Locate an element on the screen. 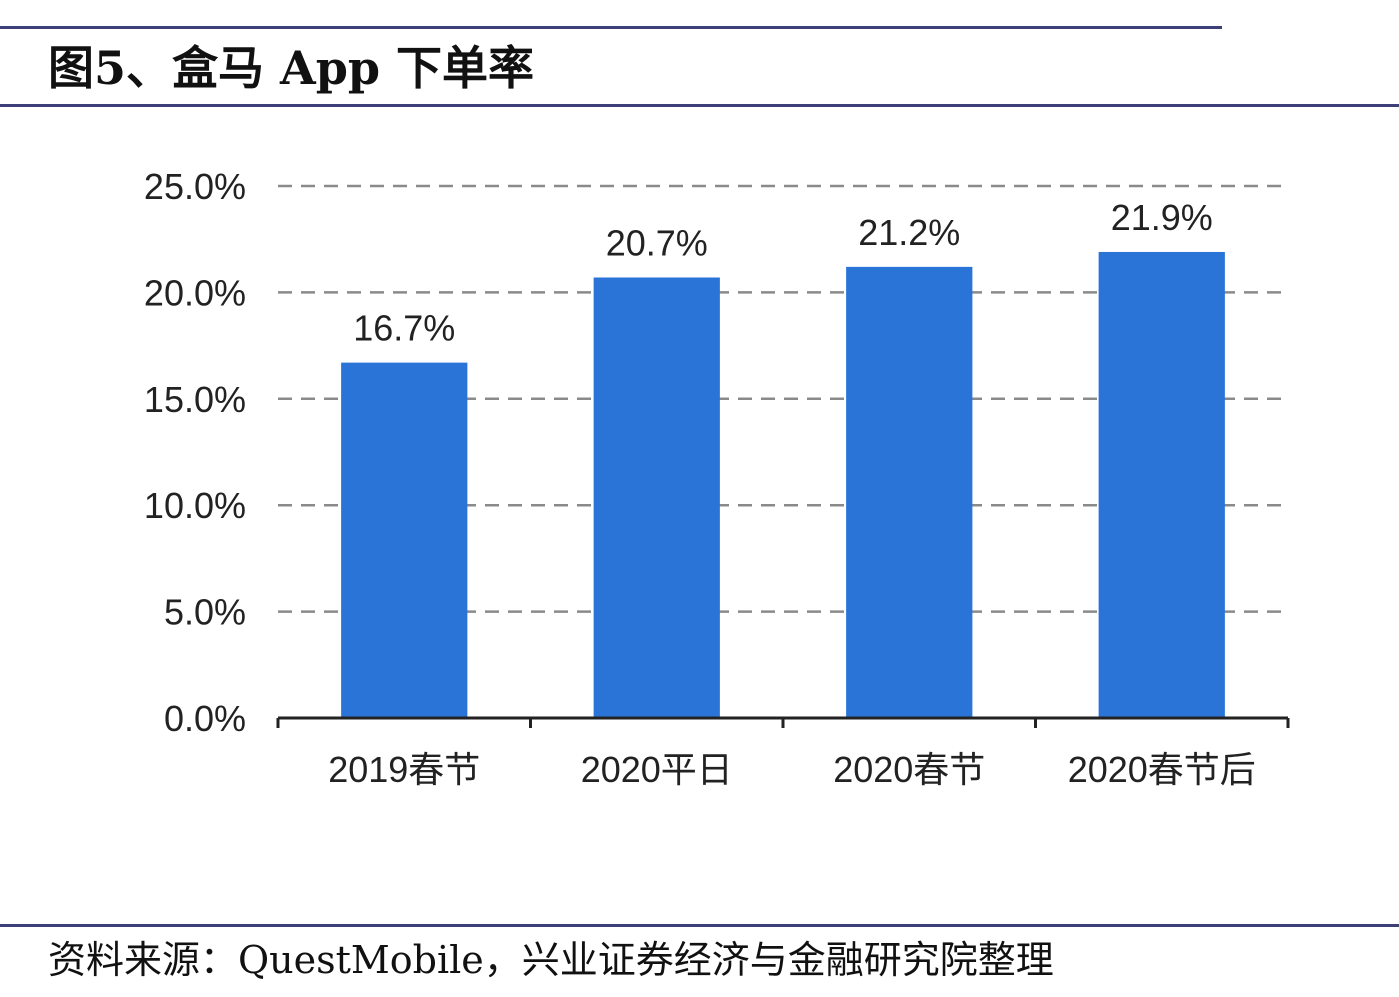 The width and height of the screenshot is (1399, 997). y-tick-label: 10.0% is located at coordinates (195, 505).